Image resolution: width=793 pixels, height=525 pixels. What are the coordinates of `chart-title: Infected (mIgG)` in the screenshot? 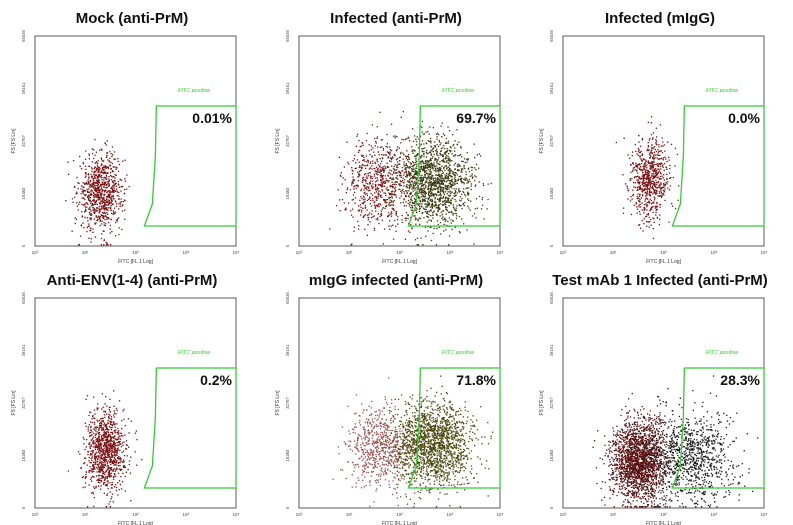 It's located at (659, 18).